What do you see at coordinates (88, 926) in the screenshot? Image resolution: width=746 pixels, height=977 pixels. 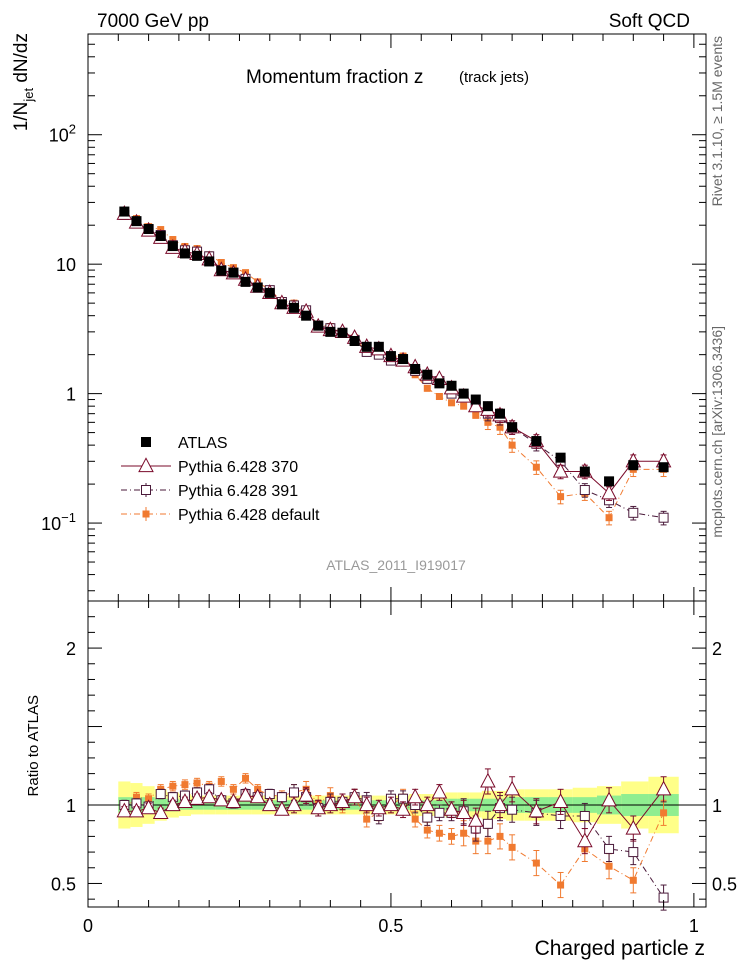 I see `x-tick-label: 0` at bounding box center [88, 926].